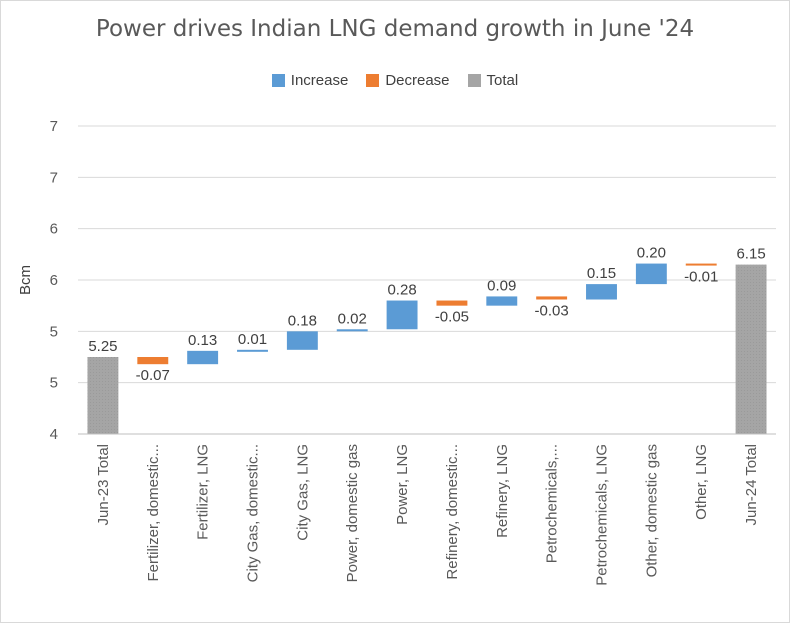  I want to click on legend-item-decrease: Decrease, so click(408, 80).